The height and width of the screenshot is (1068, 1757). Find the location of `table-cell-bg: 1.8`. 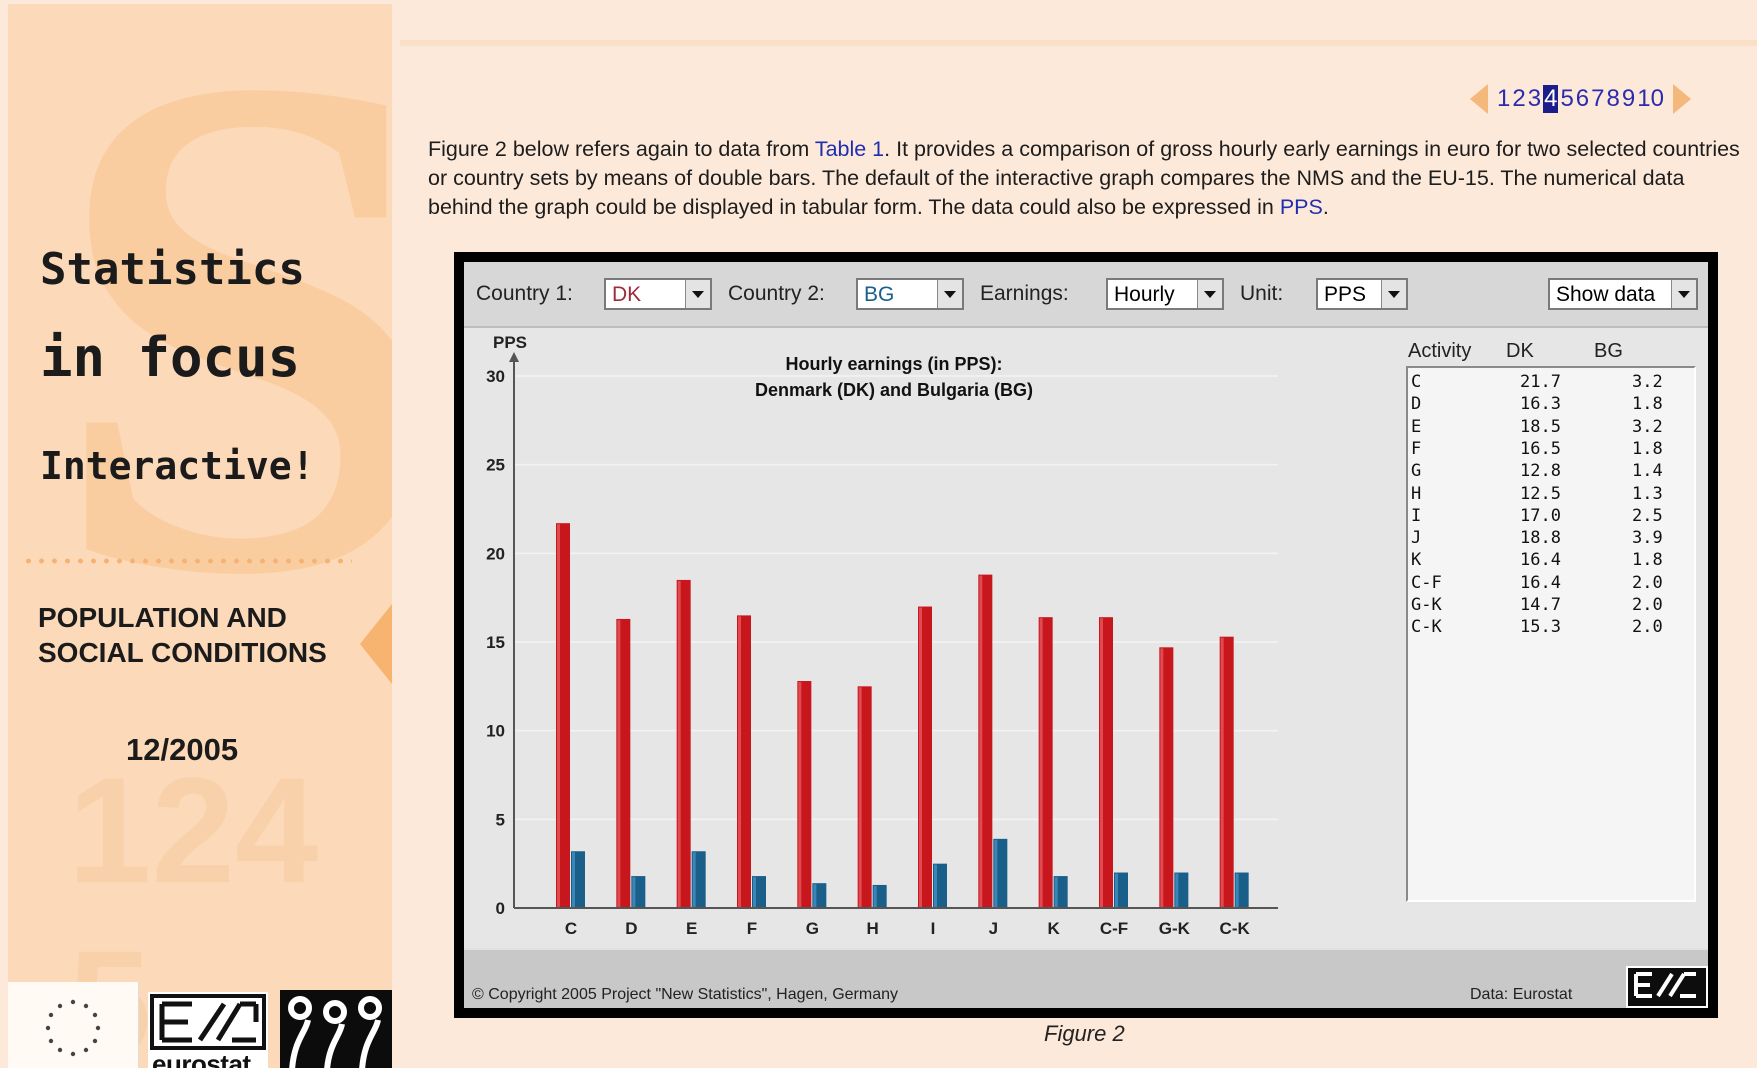

table-cell-bg: 1.8 is located at coordinates (1647, 560).